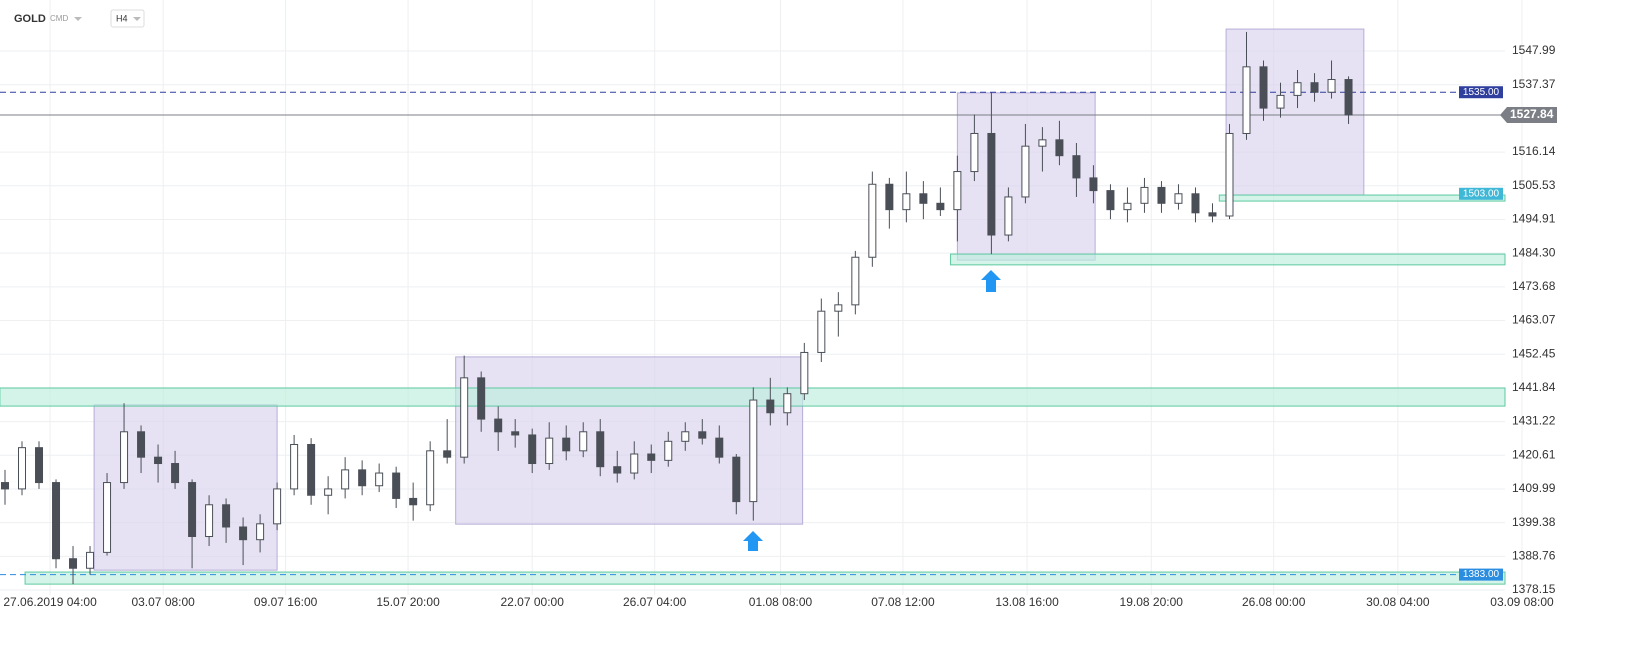  I want to click on y-tick-label: 1378.15, so click(1534, 589).